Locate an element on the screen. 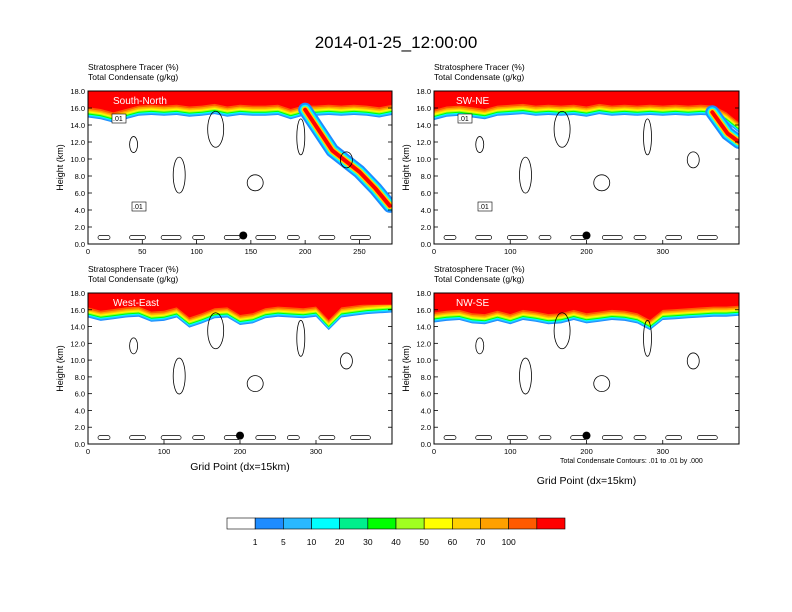  plot-frame is located at coordinates (240, 167).